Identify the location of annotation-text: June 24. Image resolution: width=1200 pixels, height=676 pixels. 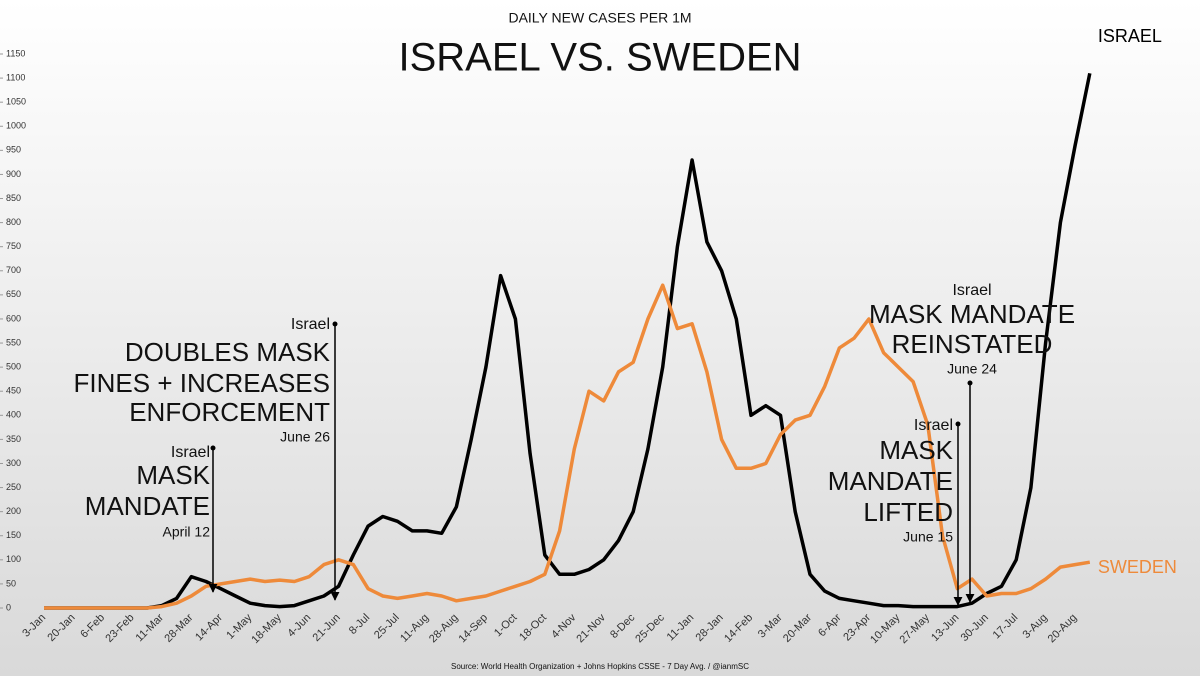
(972, 369).